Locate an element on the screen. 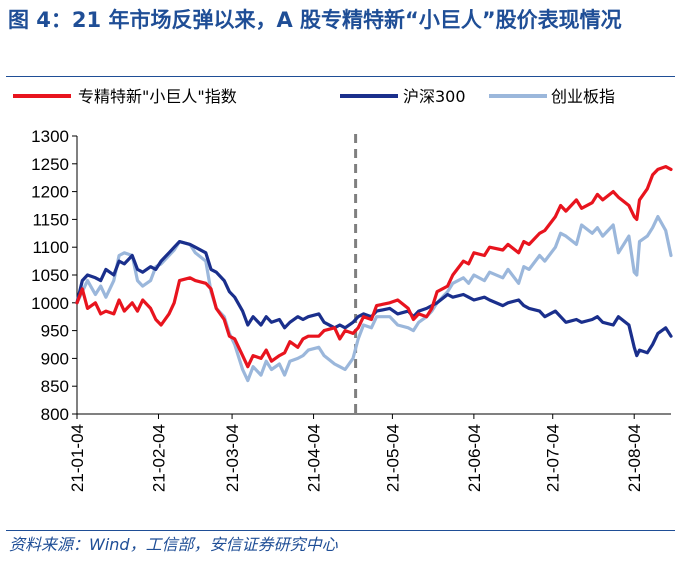 The width and height of the screenshot is (681, 566). x-tick-label: 21-02-04 is located at coordinates (158, 458).